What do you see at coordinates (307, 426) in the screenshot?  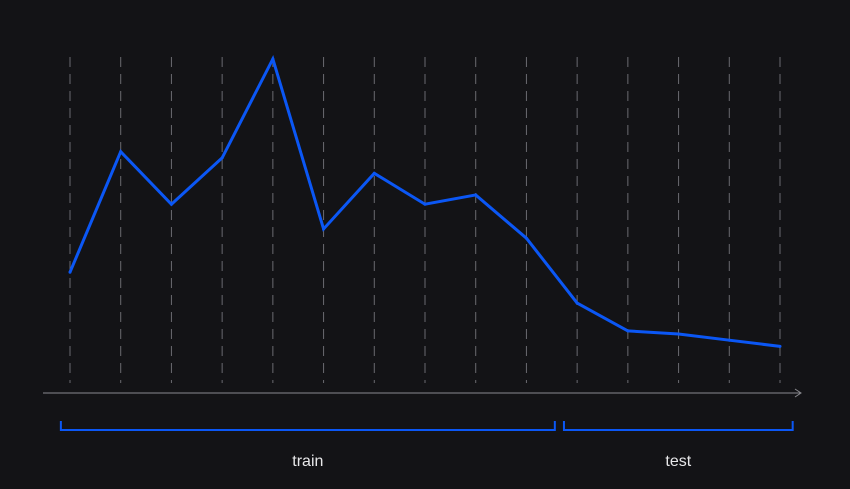 I see `train-bracket` at bounding box center [307, 426].